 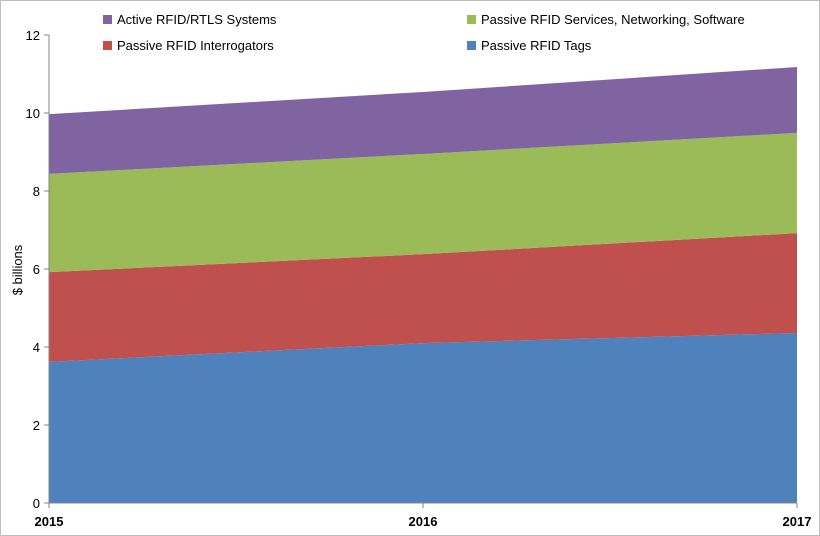 What do you see at coordinates (536, 45) in the screenshot?
I see `legend-label: Passive RFID Tags` at bounding box center [536, 45].